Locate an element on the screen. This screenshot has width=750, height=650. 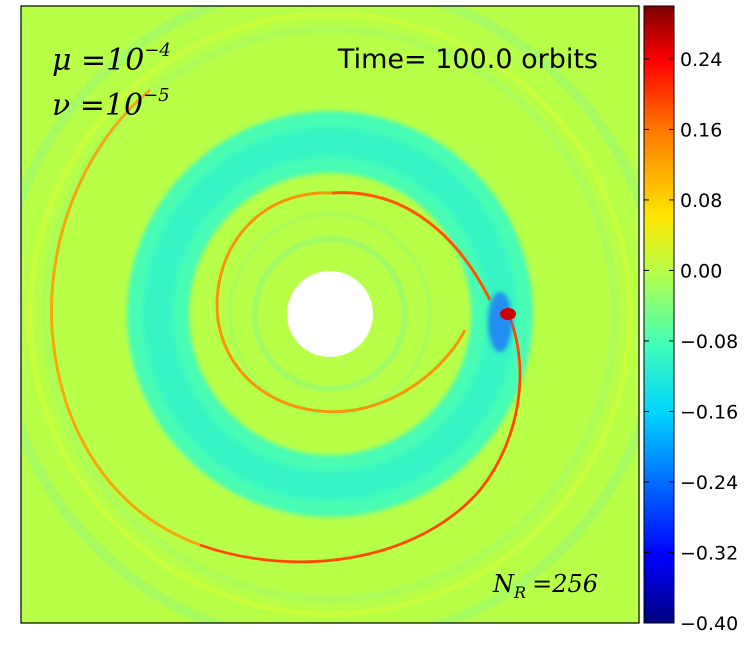
inner-hole is located at coordinates (330, 314).